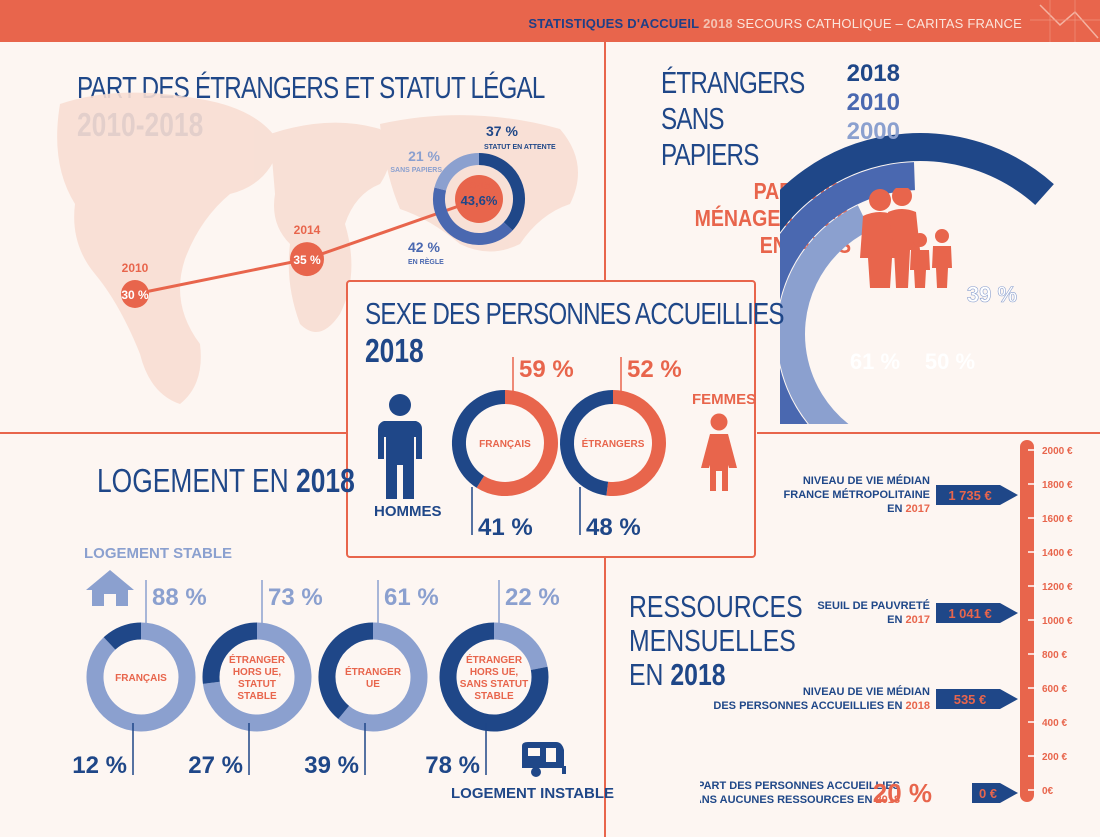 Image resolution: width=1100 pixels, height=837 pixels. I want to click on ressources-tick-label-8: 1600 €, so click(1057, 519).